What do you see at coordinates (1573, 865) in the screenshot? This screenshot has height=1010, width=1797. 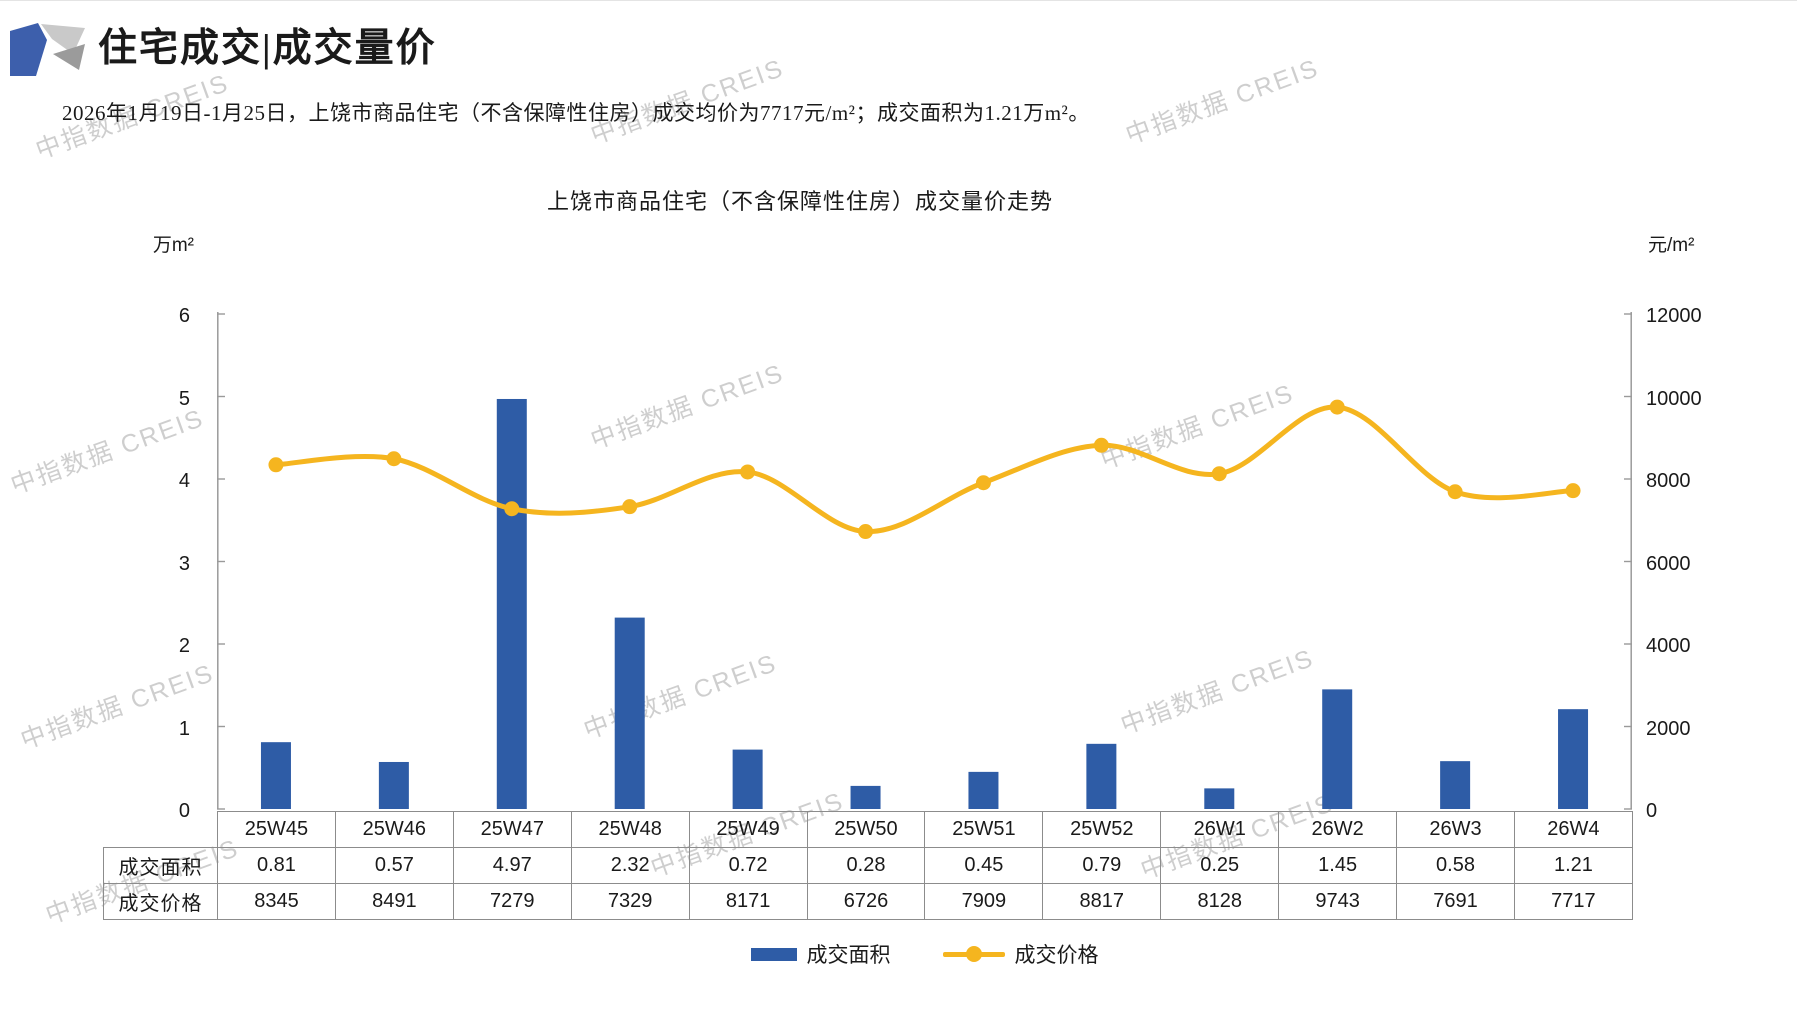 I see `area-value-cell: 1.21` at bounding box center [1573, 865].